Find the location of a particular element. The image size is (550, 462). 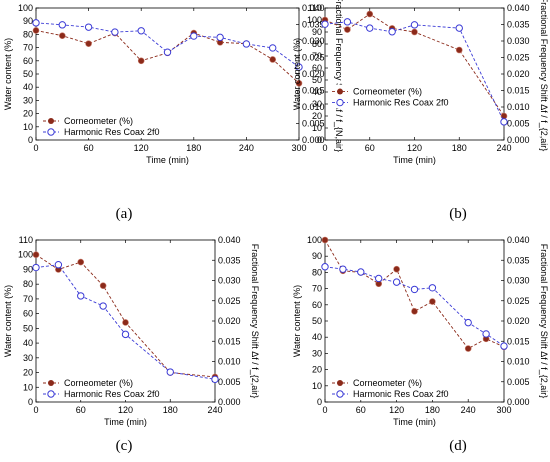

panel-label: (d) is located at coordinates (458, 446).